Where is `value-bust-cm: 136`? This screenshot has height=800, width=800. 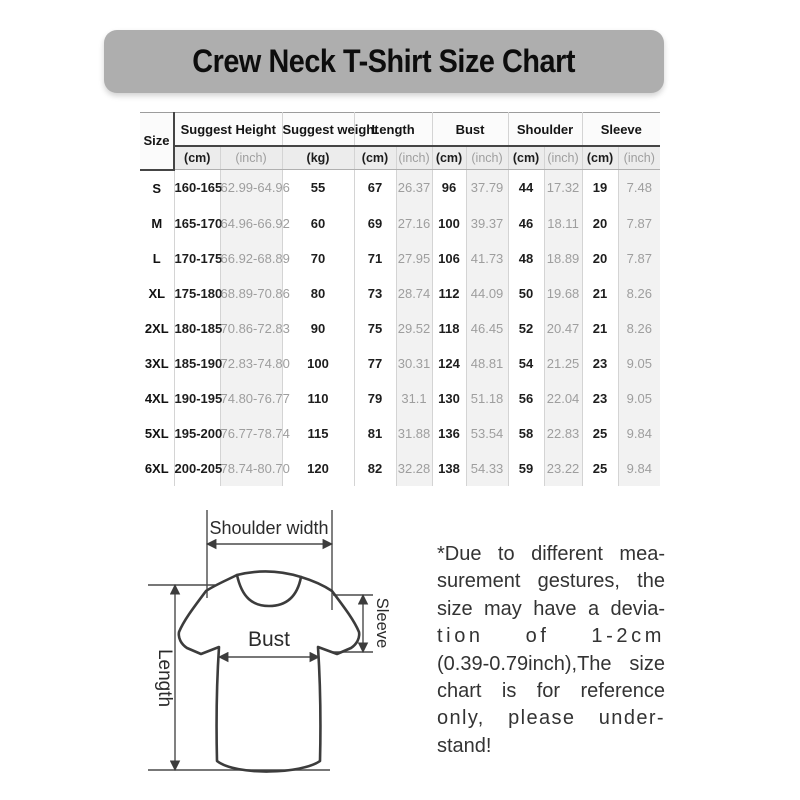
value-bust-cm: 136 is located at coordinates (449, 433).